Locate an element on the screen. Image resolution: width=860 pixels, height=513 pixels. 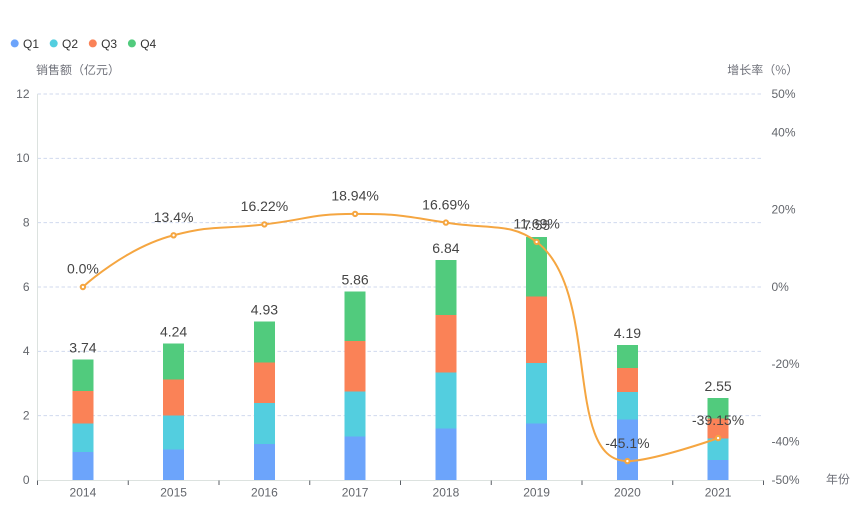
svg-text: 7.55 is located at coordinates (536, 225).